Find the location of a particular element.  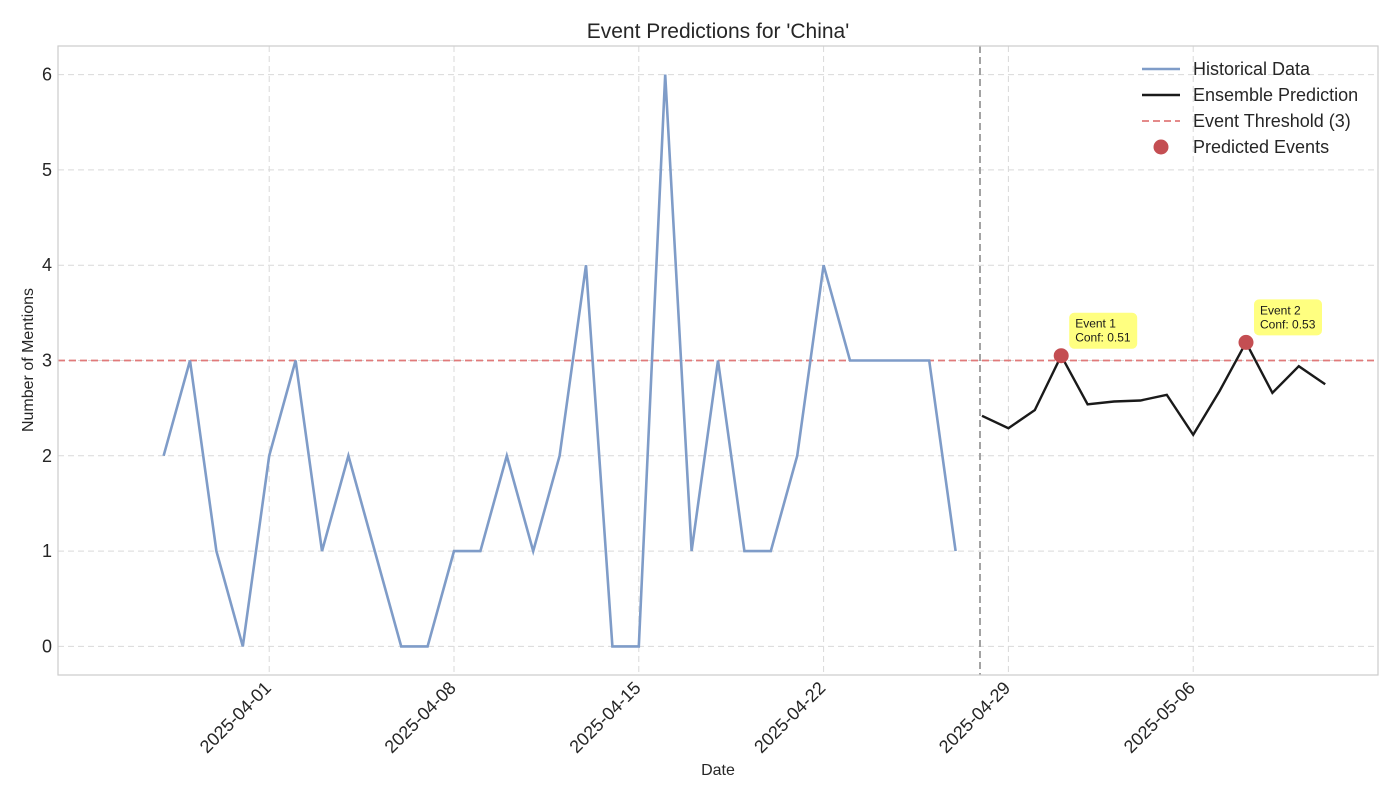

event-annotation-confidence: Conf: 0.51 is located at coordinates (1103, 338).